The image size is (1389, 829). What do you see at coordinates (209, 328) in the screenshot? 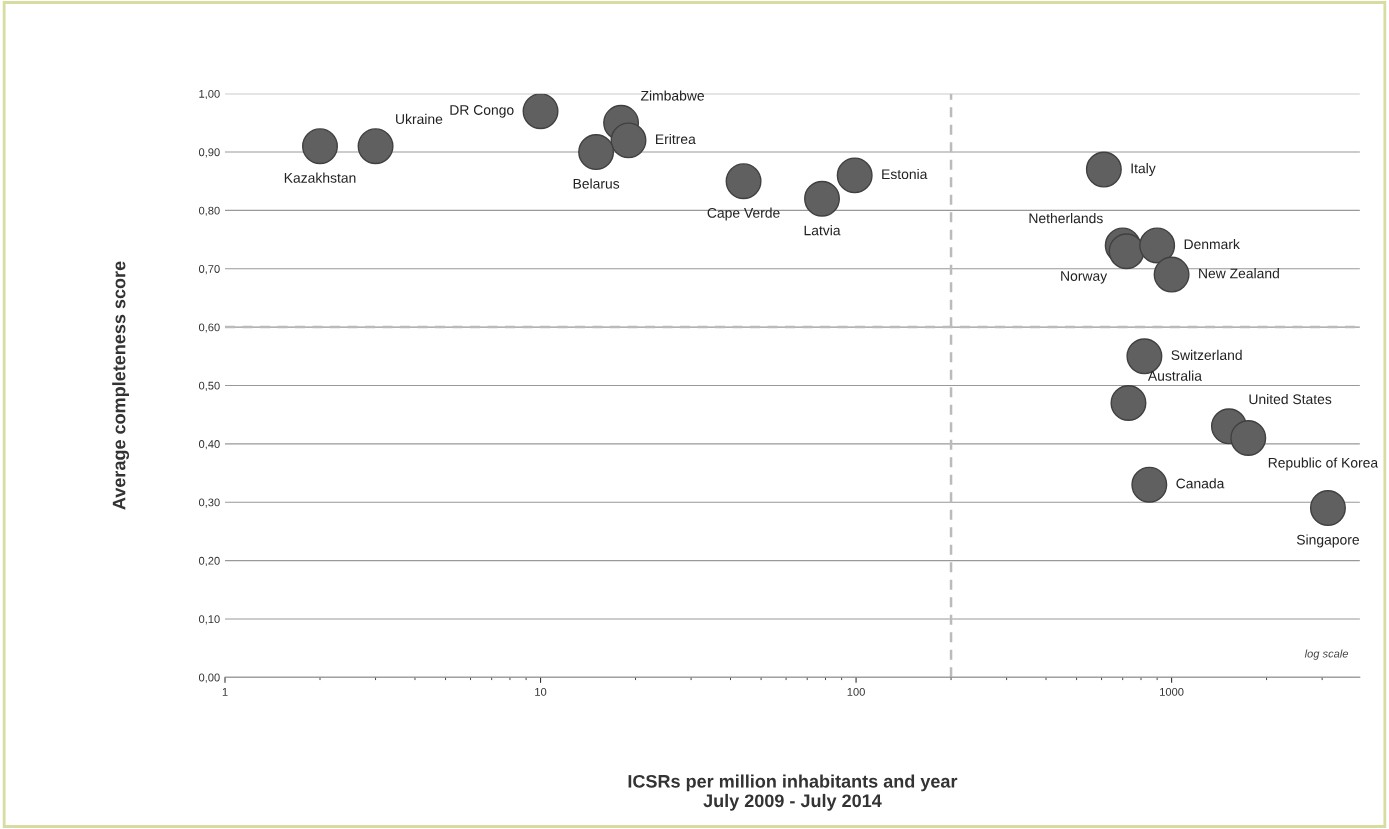
I see `y-tick-label: 0,60` at bounding box center [209, 328].